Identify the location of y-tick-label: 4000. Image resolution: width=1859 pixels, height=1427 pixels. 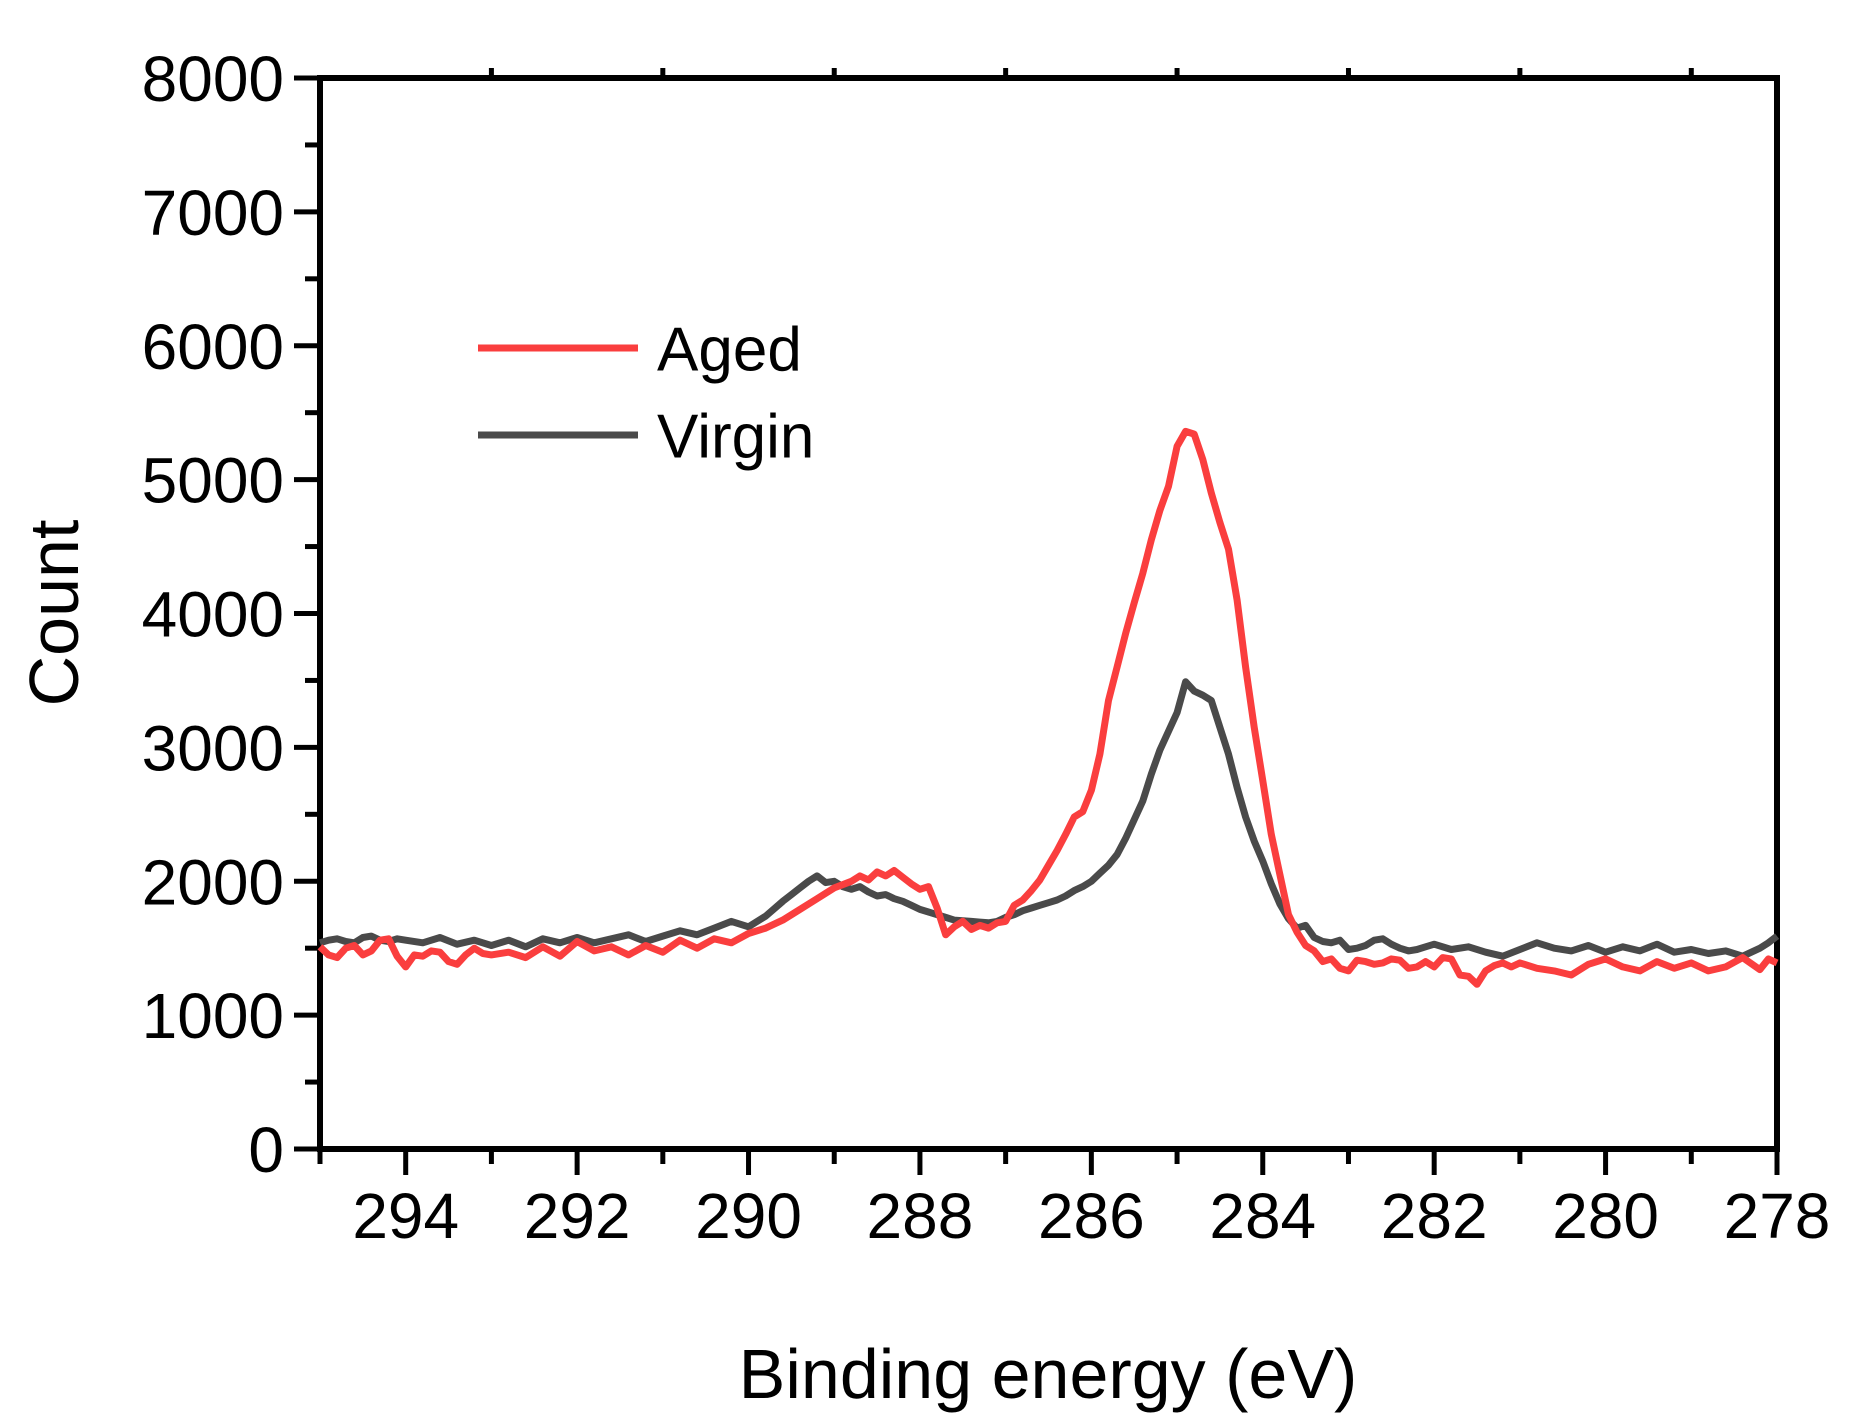
(213, 615).